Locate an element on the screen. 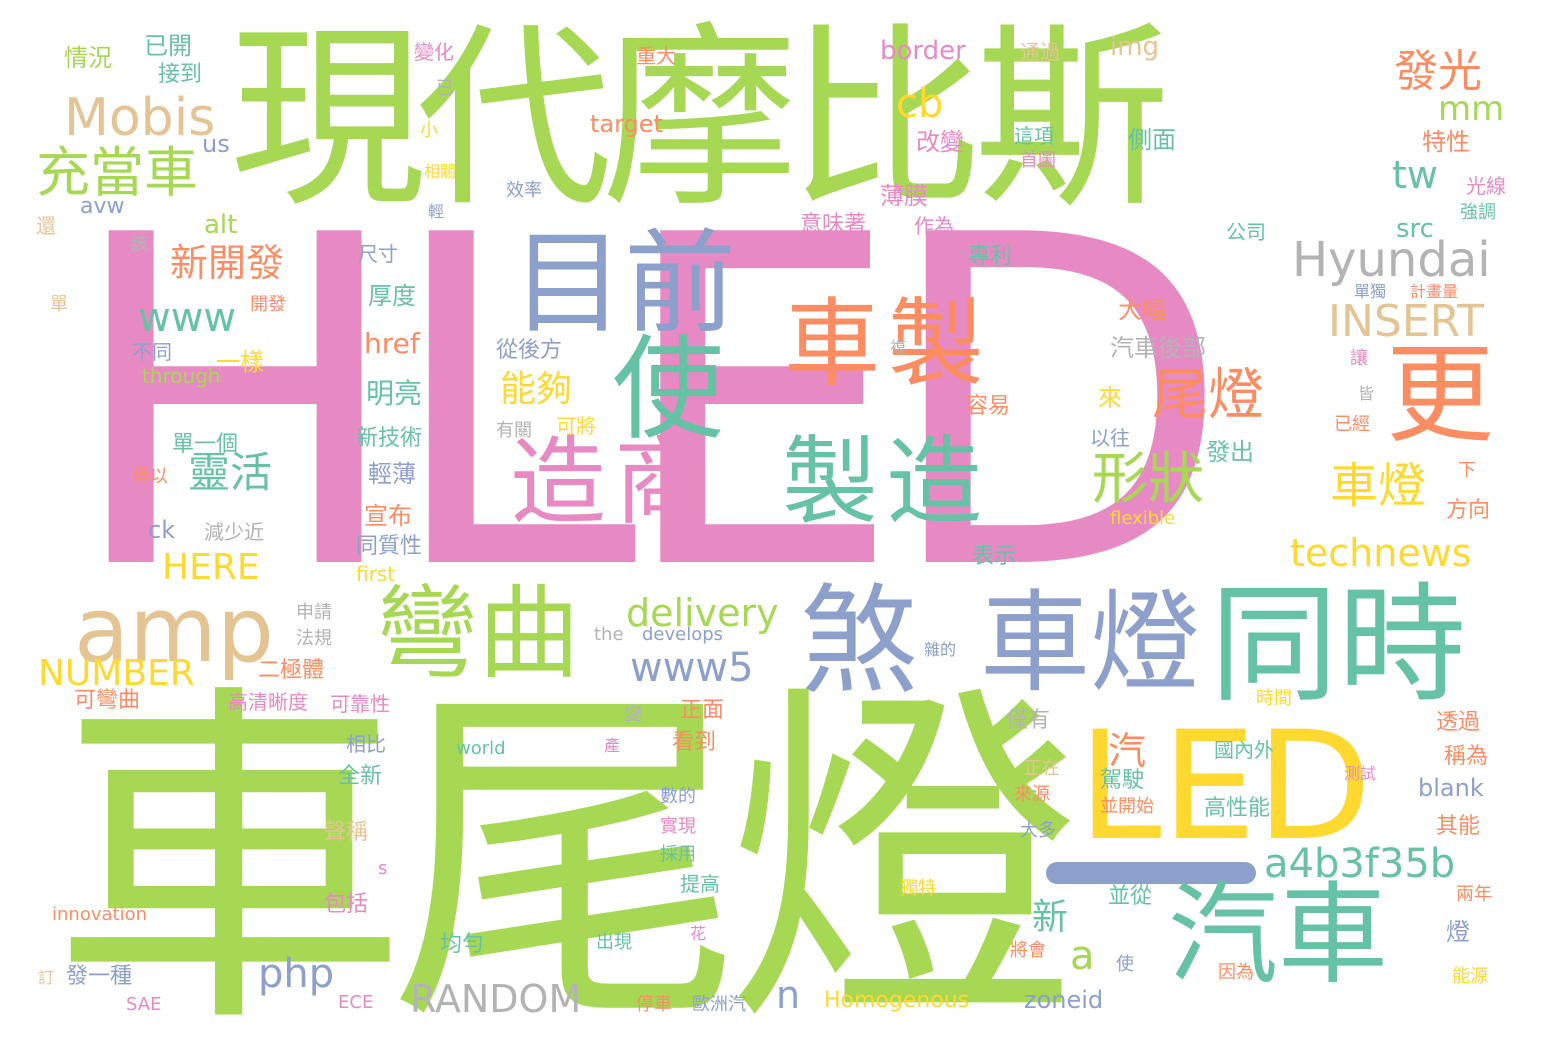  cloud-word: 得以 is located at coordinates (150, 476).